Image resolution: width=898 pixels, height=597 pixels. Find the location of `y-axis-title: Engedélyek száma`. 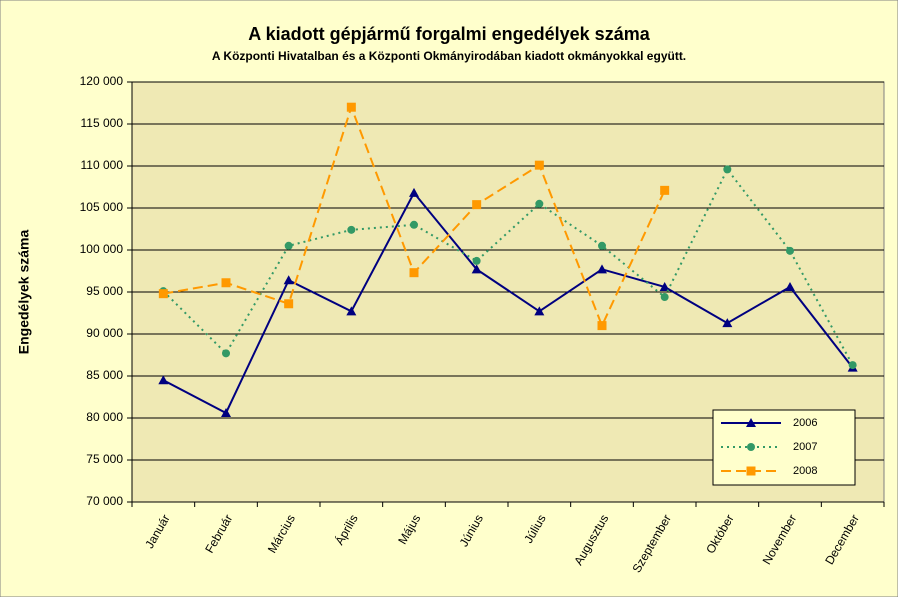

y-axis-title: Engedélyek száma is located at coordinates (24, 292).